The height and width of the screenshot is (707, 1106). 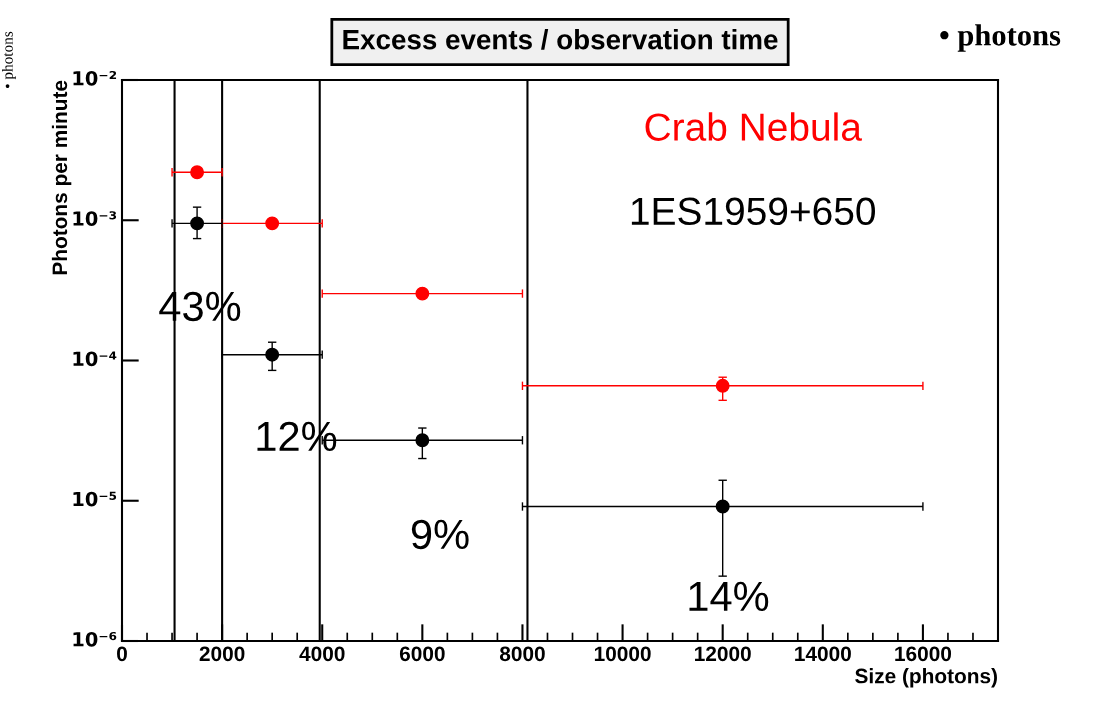 What do you see at coordinates (723, 654) in the screenshot?
I see `x-tick-label: 12000` at bounding box center [723, 654].